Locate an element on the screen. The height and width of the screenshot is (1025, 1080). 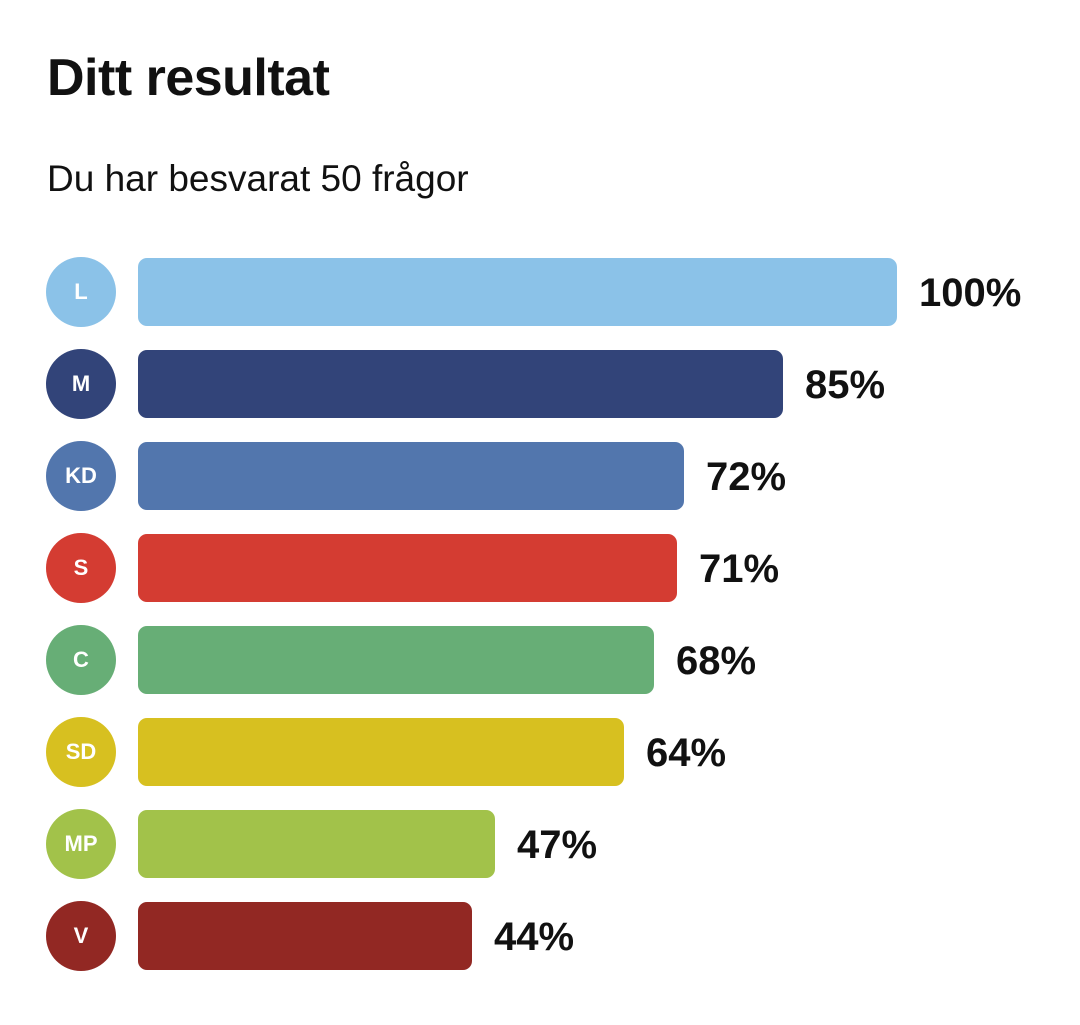
party-row-v: V 44% is located at coordinates (540, 936).